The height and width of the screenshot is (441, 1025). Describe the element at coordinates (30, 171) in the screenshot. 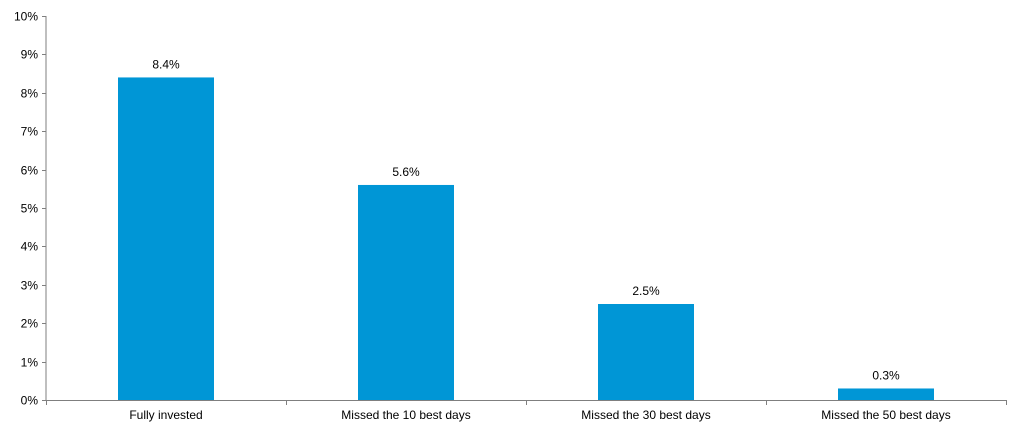

I see `y-tick-label: 6%` at that location.